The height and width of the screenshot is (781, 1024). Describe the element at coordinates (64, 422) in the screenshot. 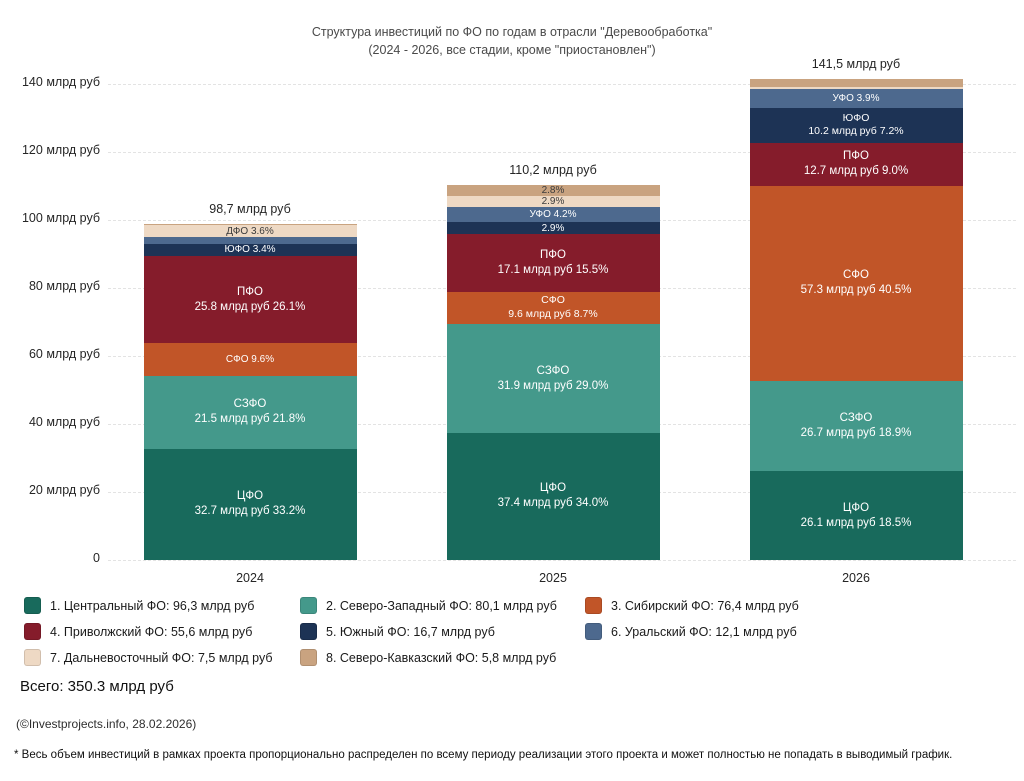

I see `y-tick-label: 40 млрд руб` at that location.